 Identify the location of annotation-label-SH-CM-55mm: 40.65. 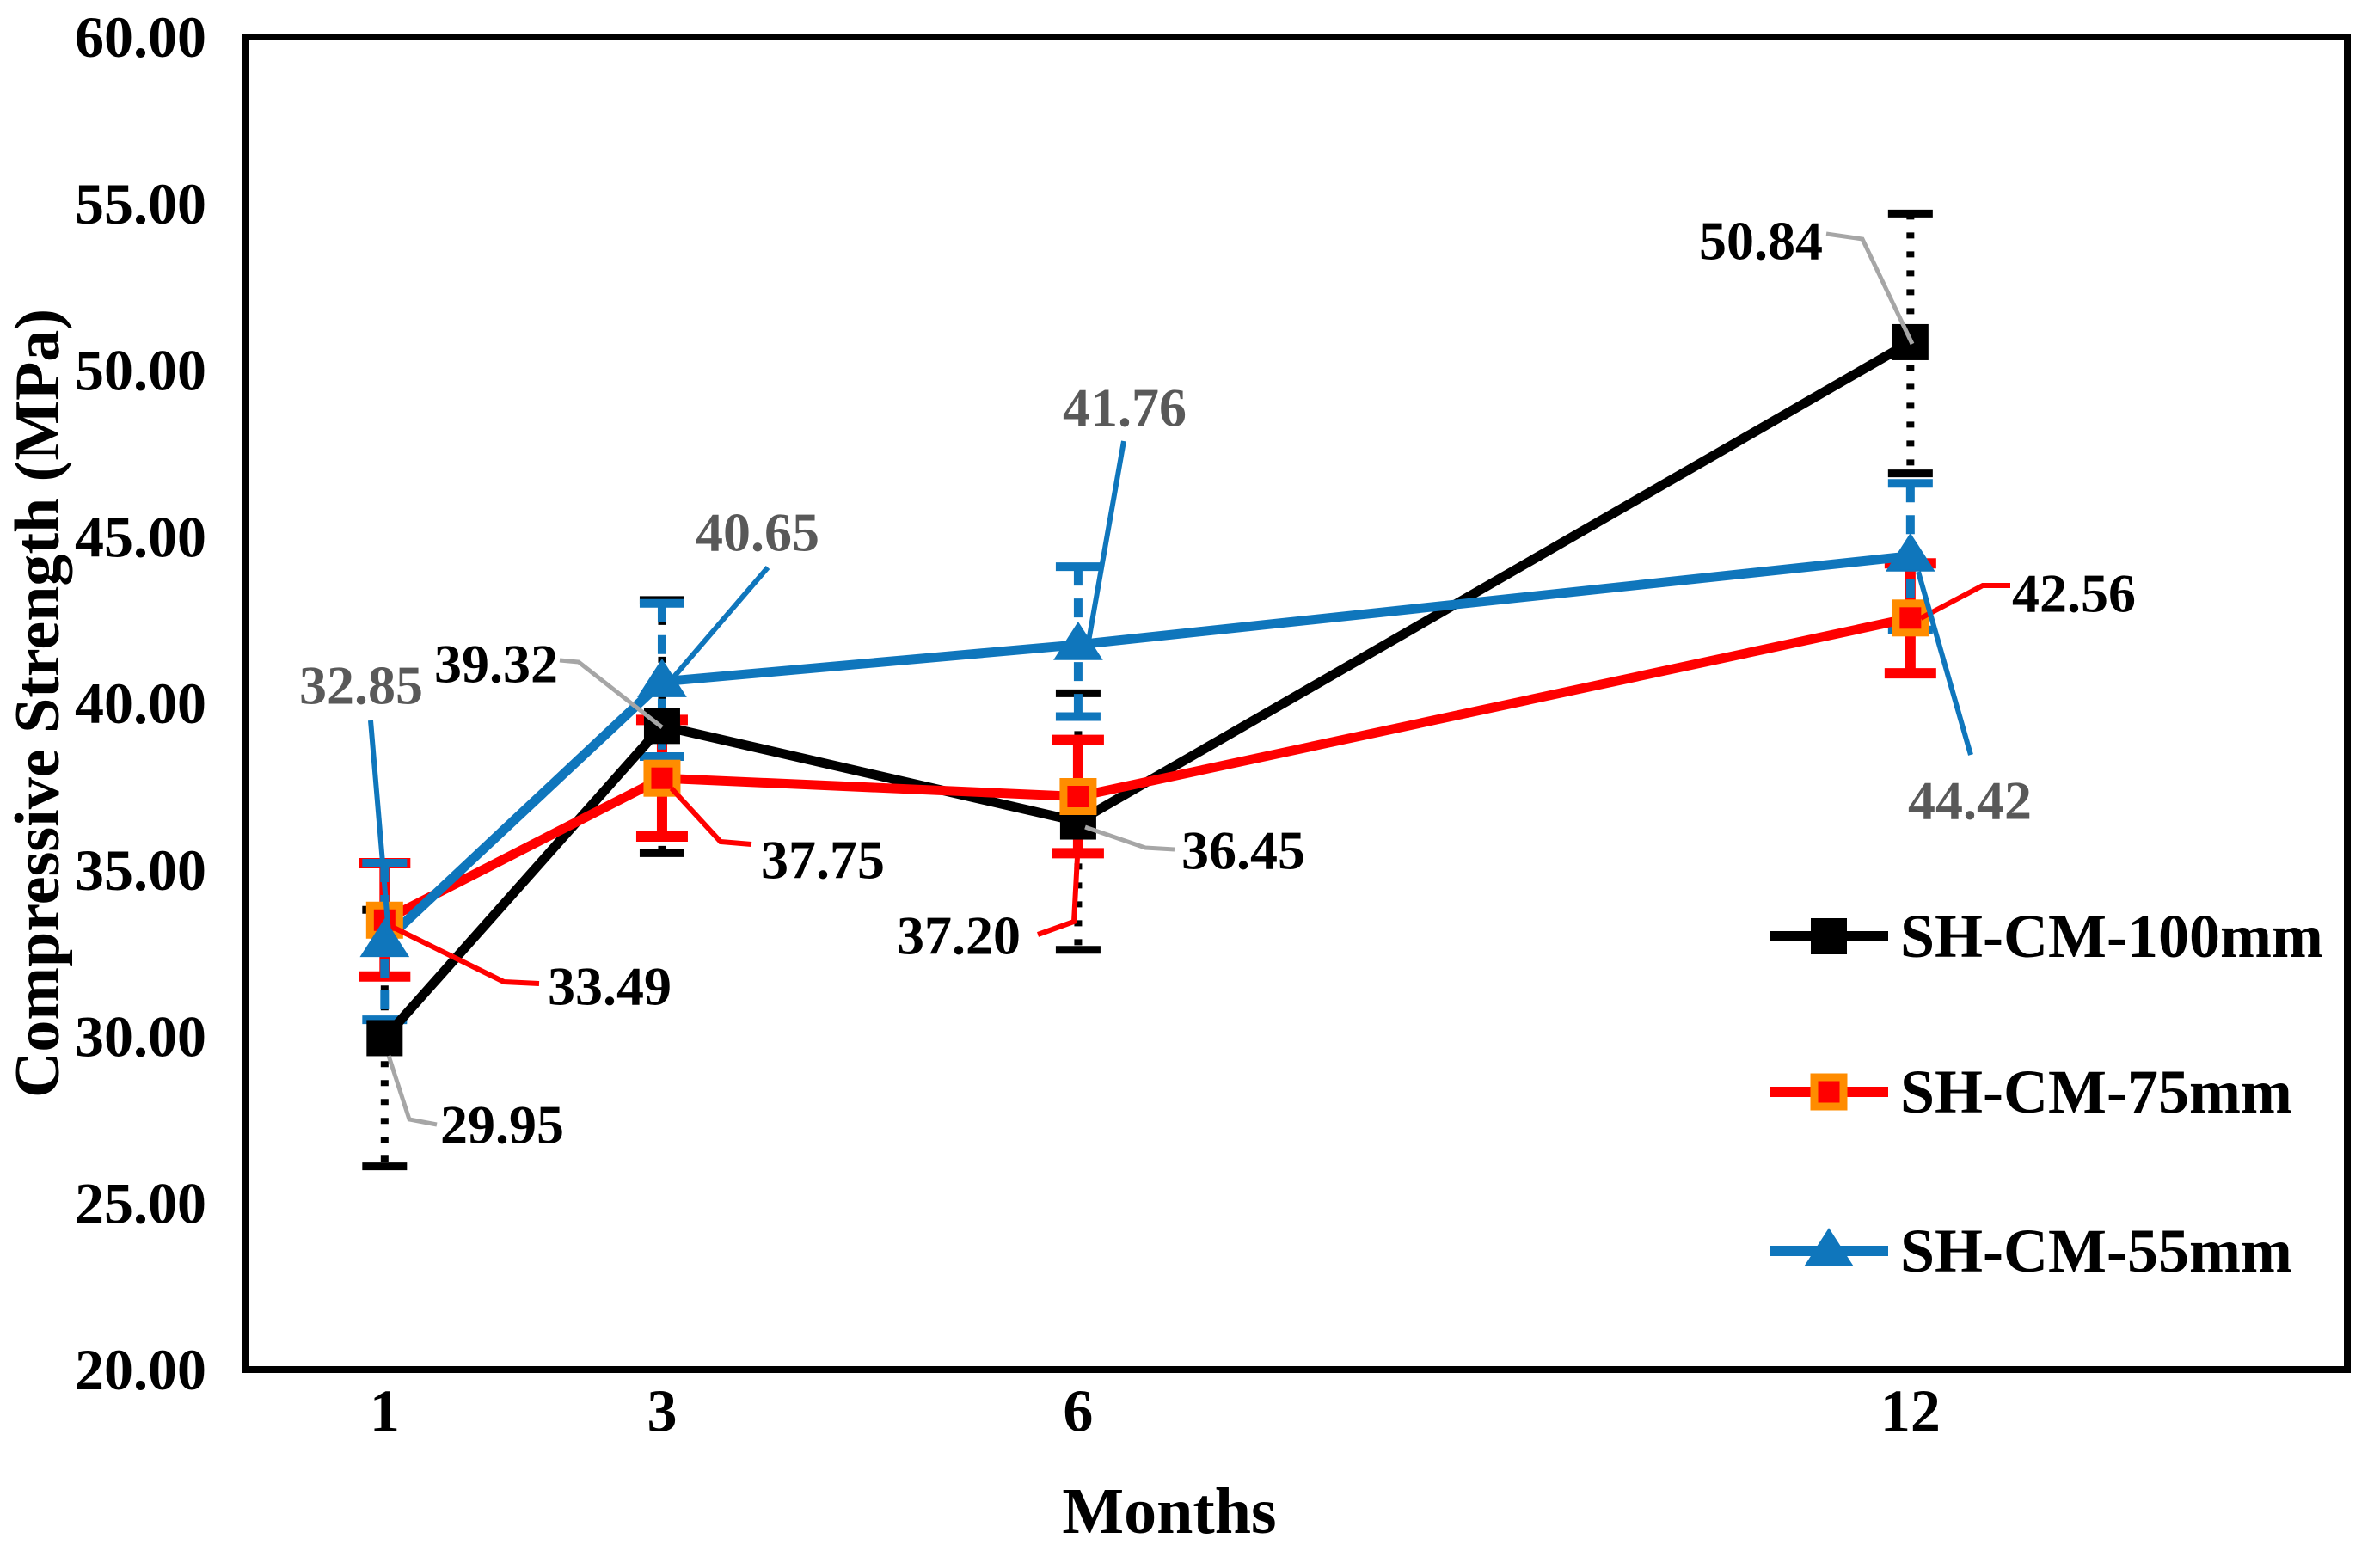
(758, 532).